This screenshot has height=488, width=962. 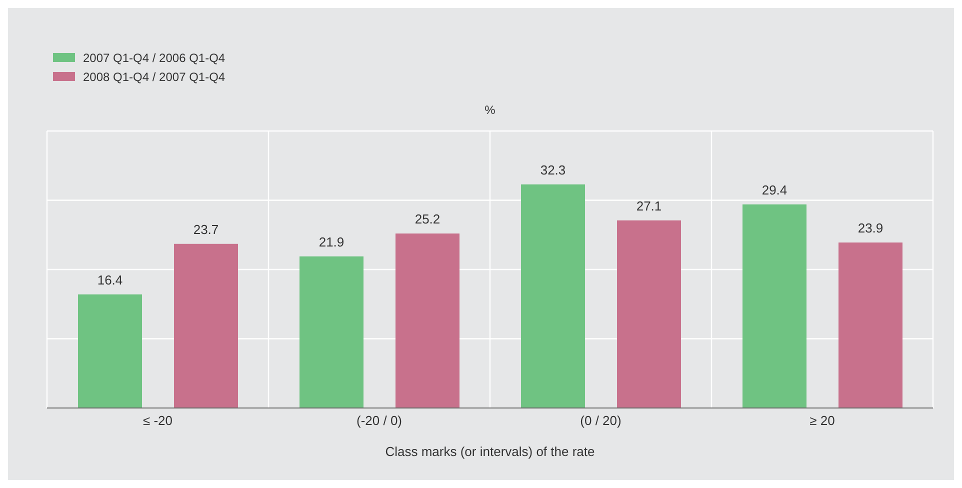 What do you see at coordinates (157, 420) in the screenshot?
I see `x-tick-label: ≤ -20` at bounding box center [157, 420].